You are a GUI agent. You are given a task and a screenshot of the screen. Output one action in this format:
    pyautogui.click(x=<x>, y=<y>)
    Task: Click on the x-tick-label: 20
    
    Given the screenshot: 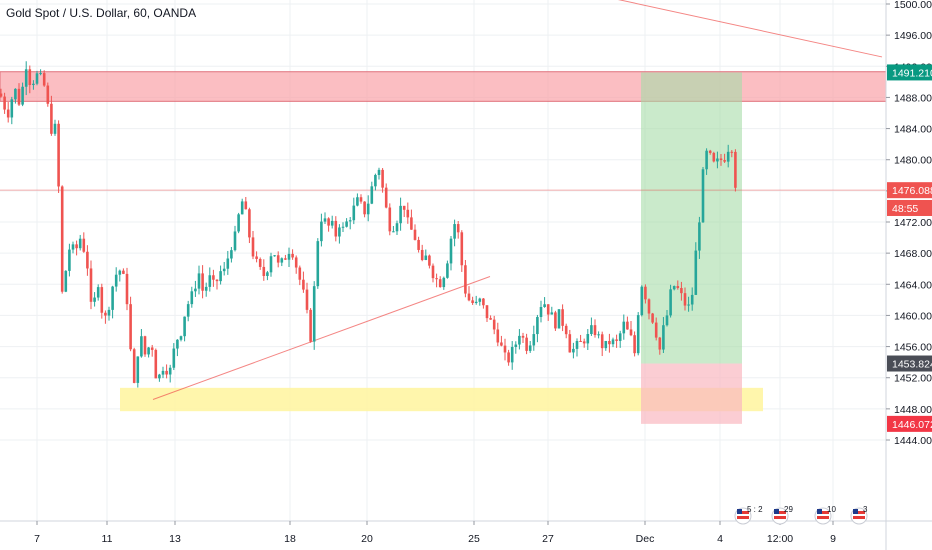 What is the action you would take?
    pyautogui.click(x=367, y=539)
    